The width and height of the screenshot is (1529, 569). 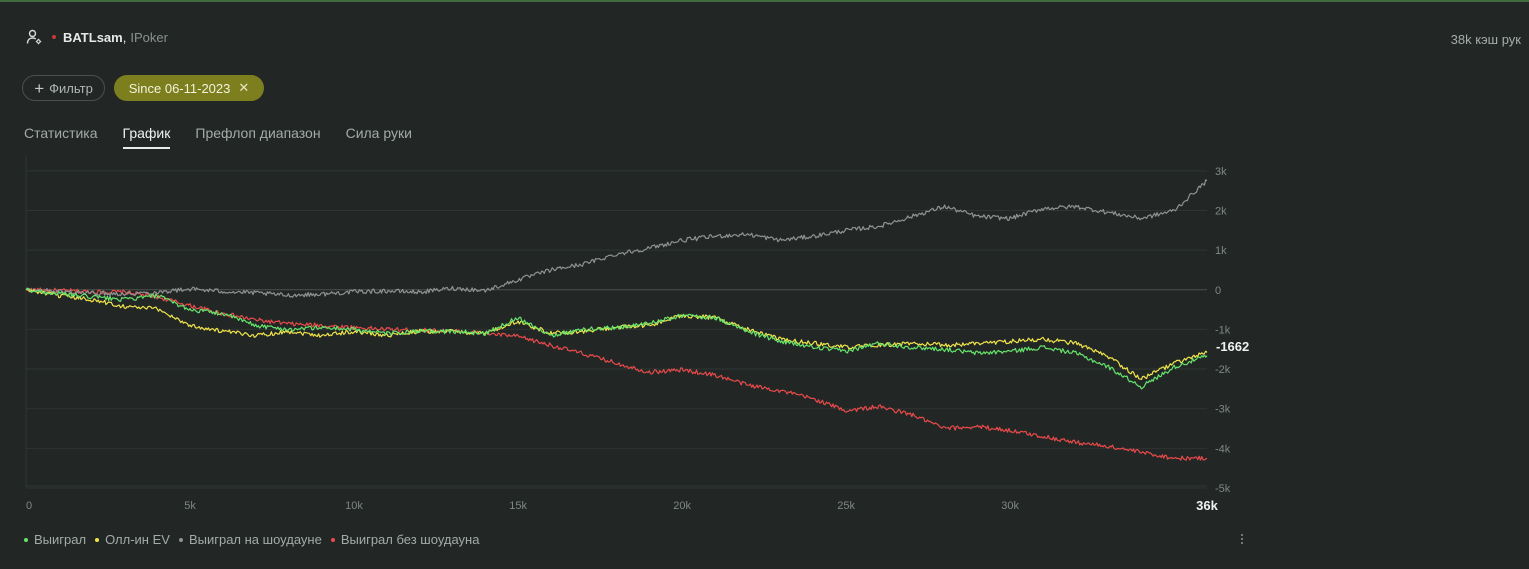 I want to click on player-info: BATLsam , IPoker, so click(x=97, y=37).